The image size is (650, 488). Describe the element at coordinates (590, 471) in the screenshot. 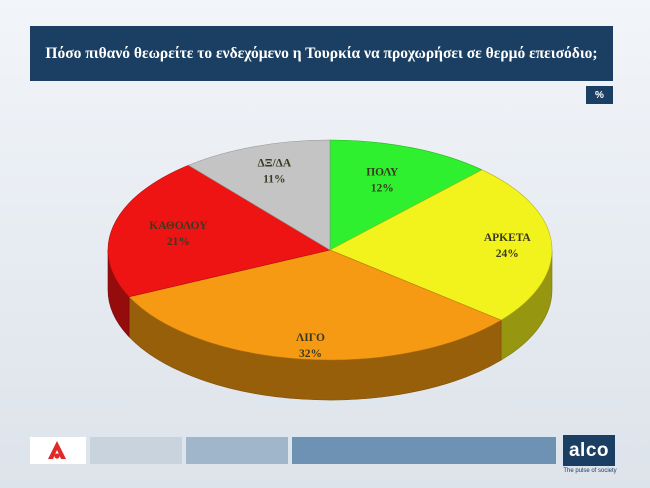

I see `alco-tagline: The pulse of society` at that location.